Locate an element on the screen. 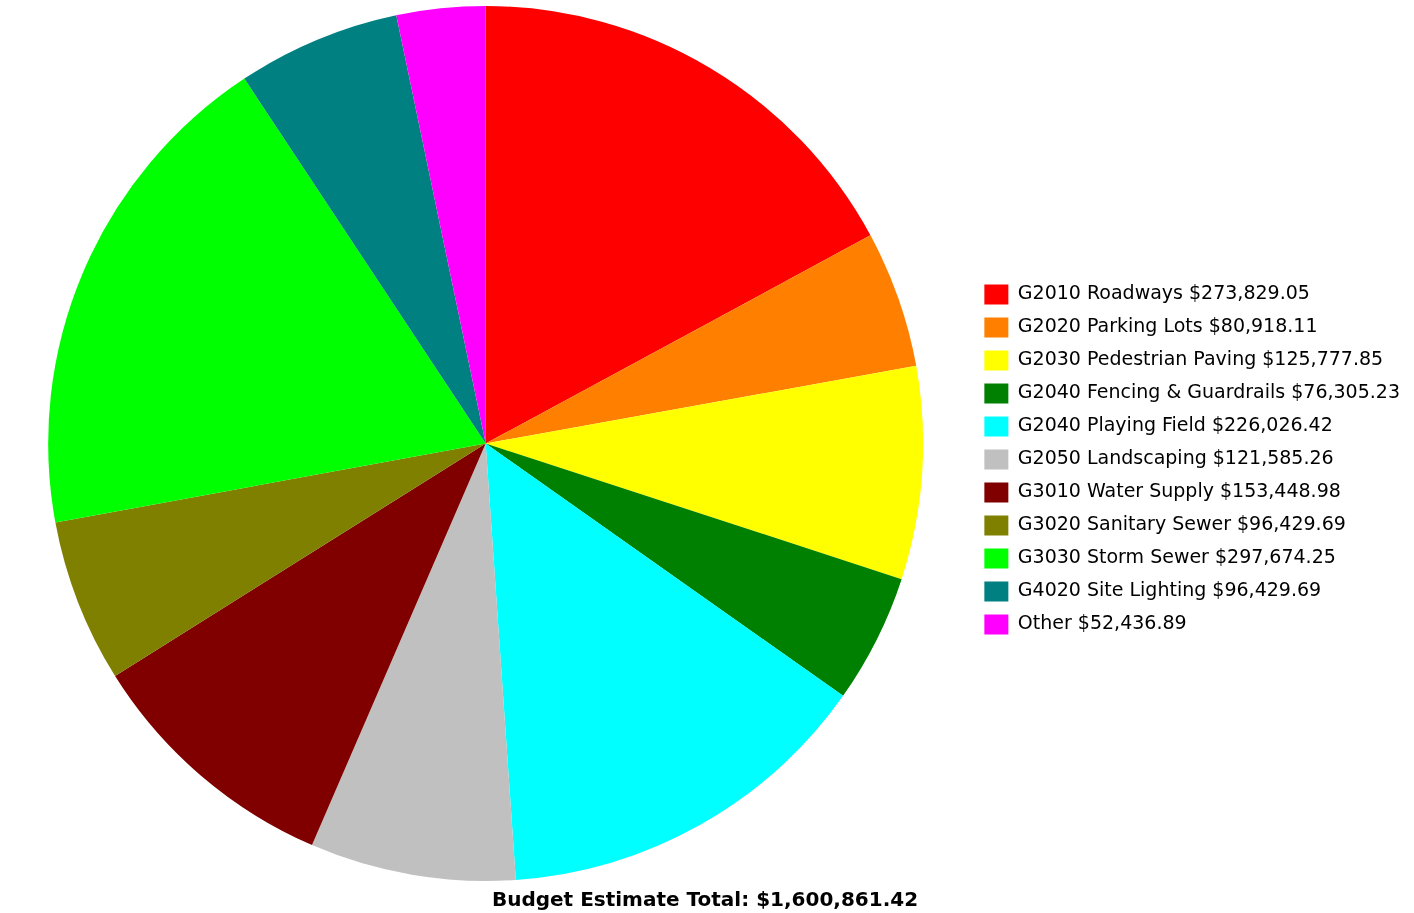  legend-label: G2040 Fencing & Guardrails $76,305.23 is located at coordinates (1209, 391).